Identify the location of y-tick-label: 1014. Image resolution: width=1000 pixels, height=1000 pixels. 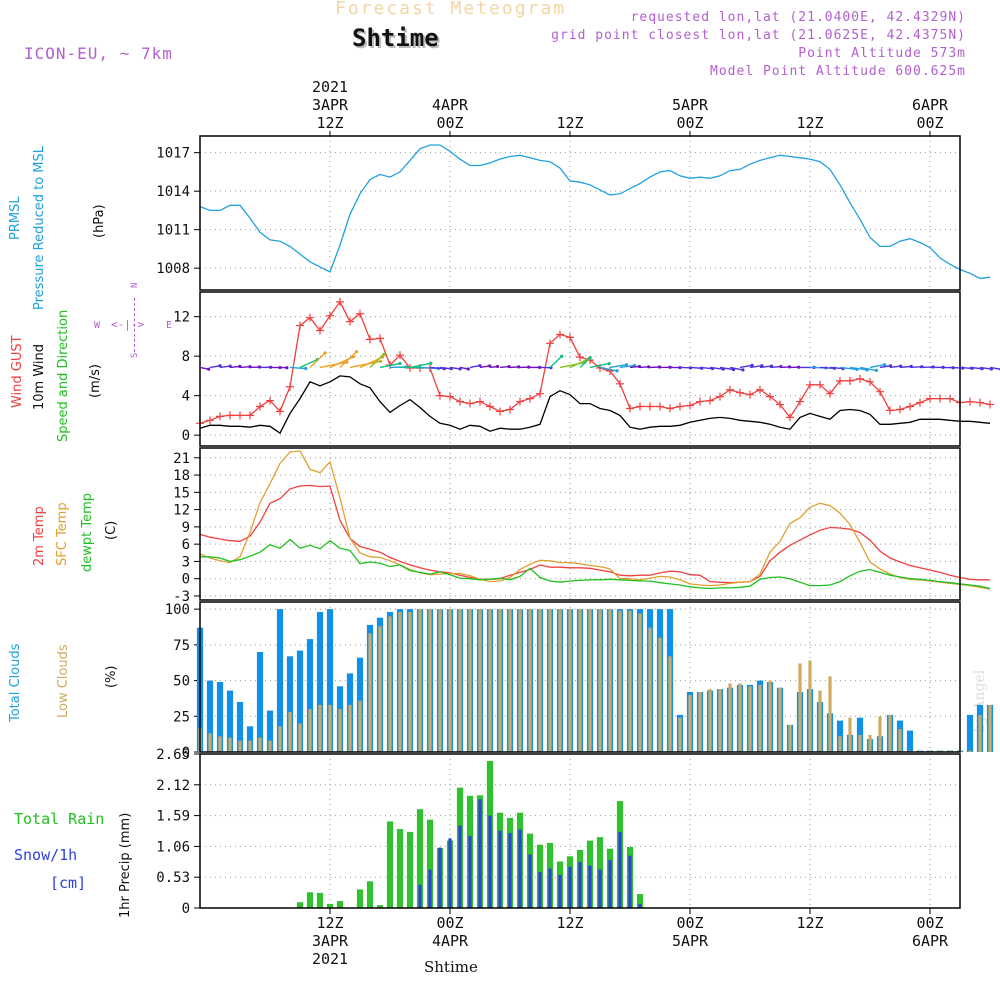
(173, 192).